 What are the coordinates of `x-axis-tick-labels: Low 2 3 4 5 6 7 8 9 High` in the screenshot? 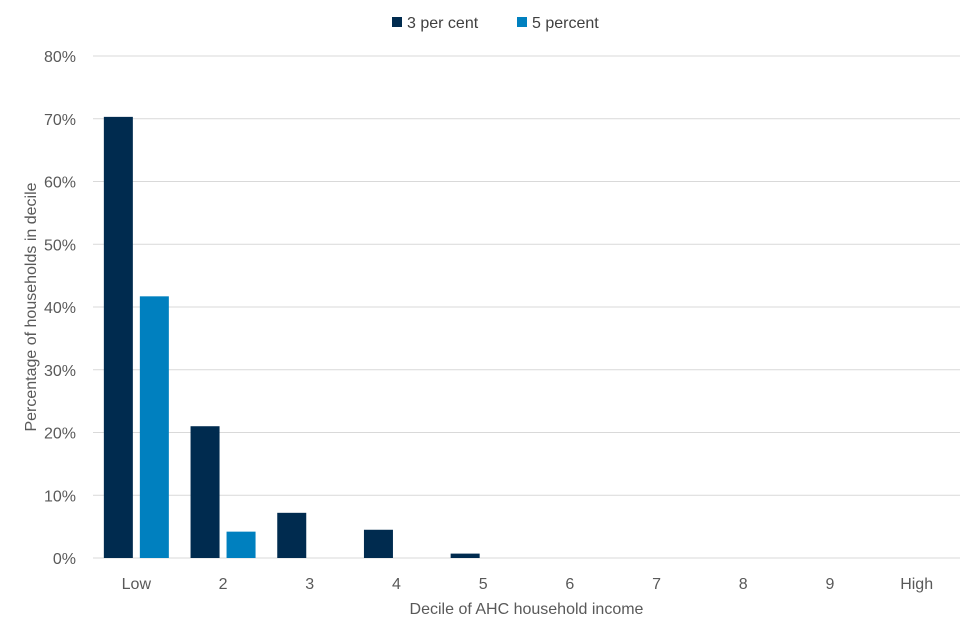 It's located at (527, 584).